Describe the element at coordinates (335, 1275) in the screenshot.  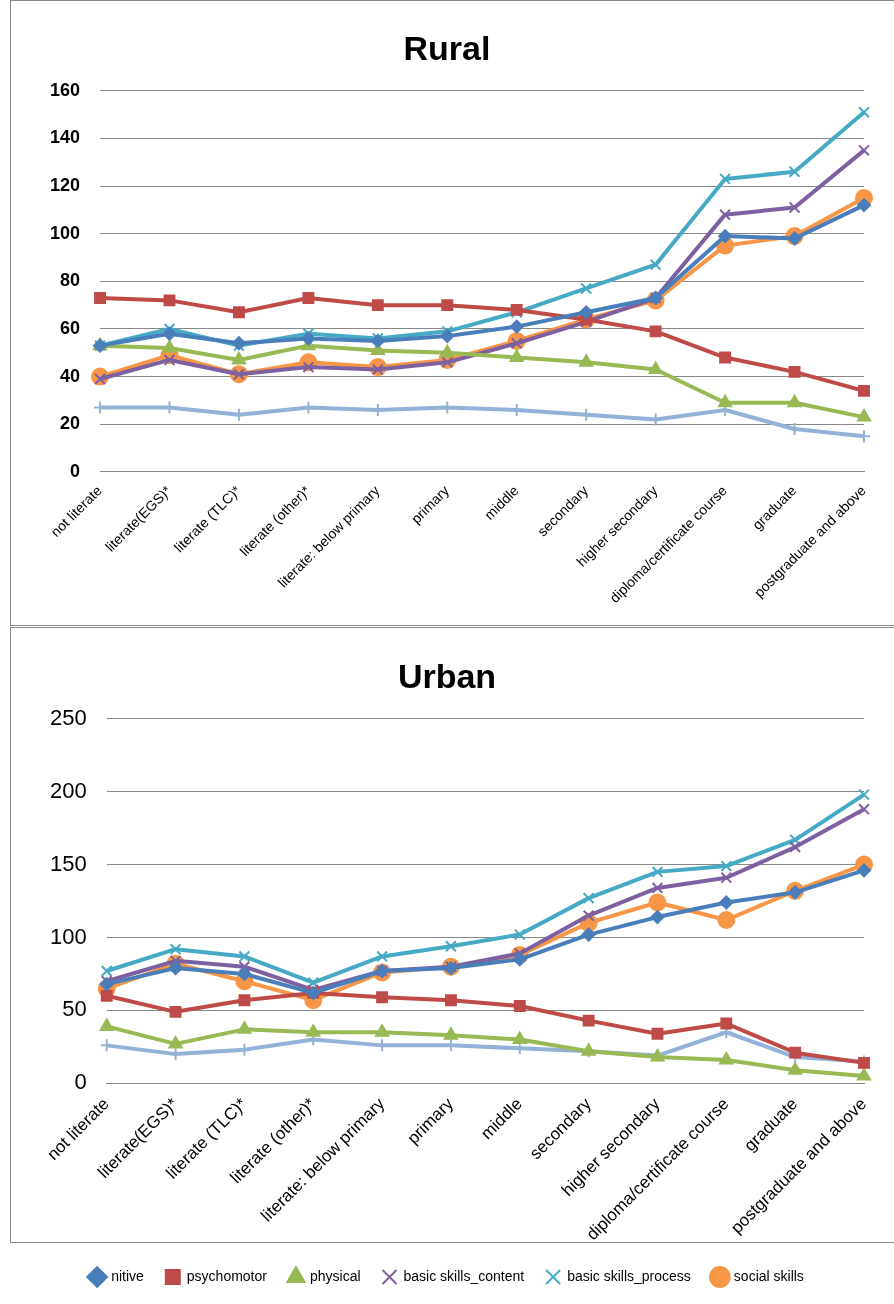
I see `legend-label: physical` at that location.